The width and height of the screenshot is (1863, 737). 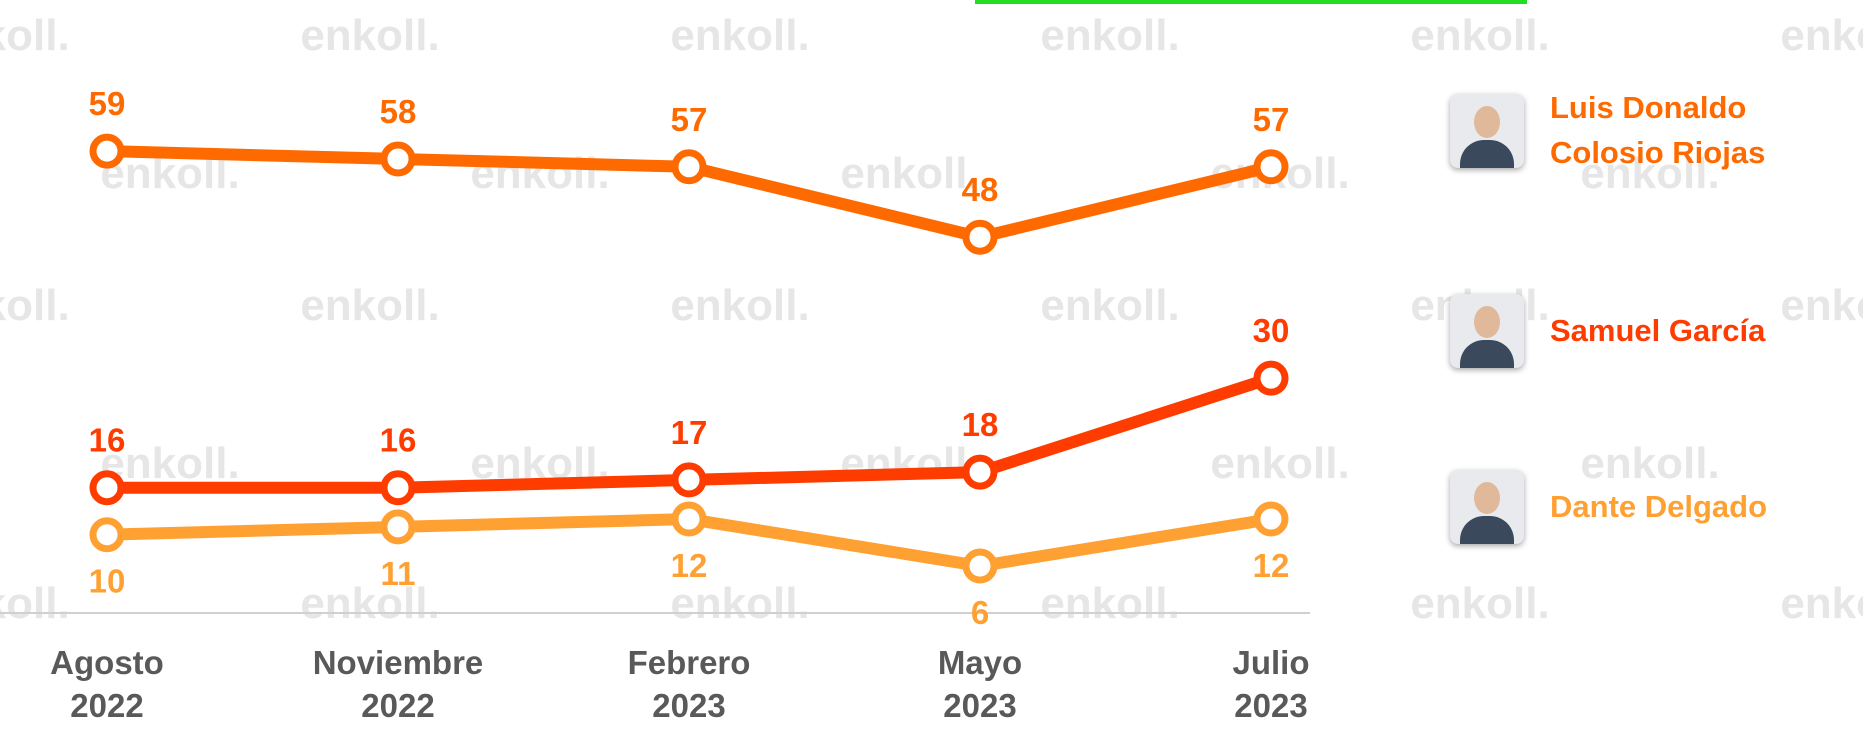 I want to click on value-label: 6, so click(x=980, y=612).